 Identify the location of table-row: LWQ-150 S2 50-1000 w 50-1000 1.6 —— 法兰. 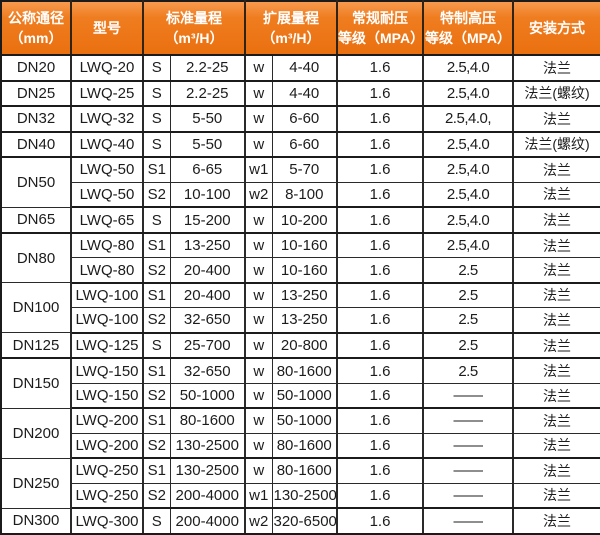
(300, 396).